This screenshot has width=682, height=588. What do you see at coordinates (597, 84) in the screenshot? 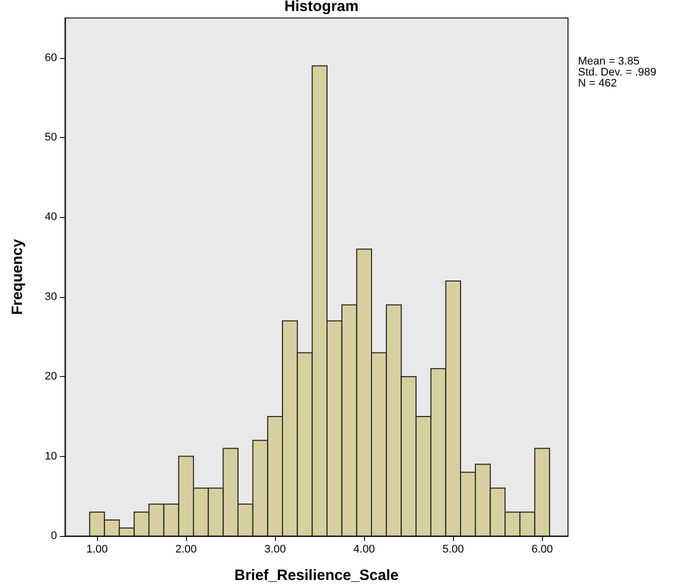
I see `text: N = 462` at bounding box center [597, 84].